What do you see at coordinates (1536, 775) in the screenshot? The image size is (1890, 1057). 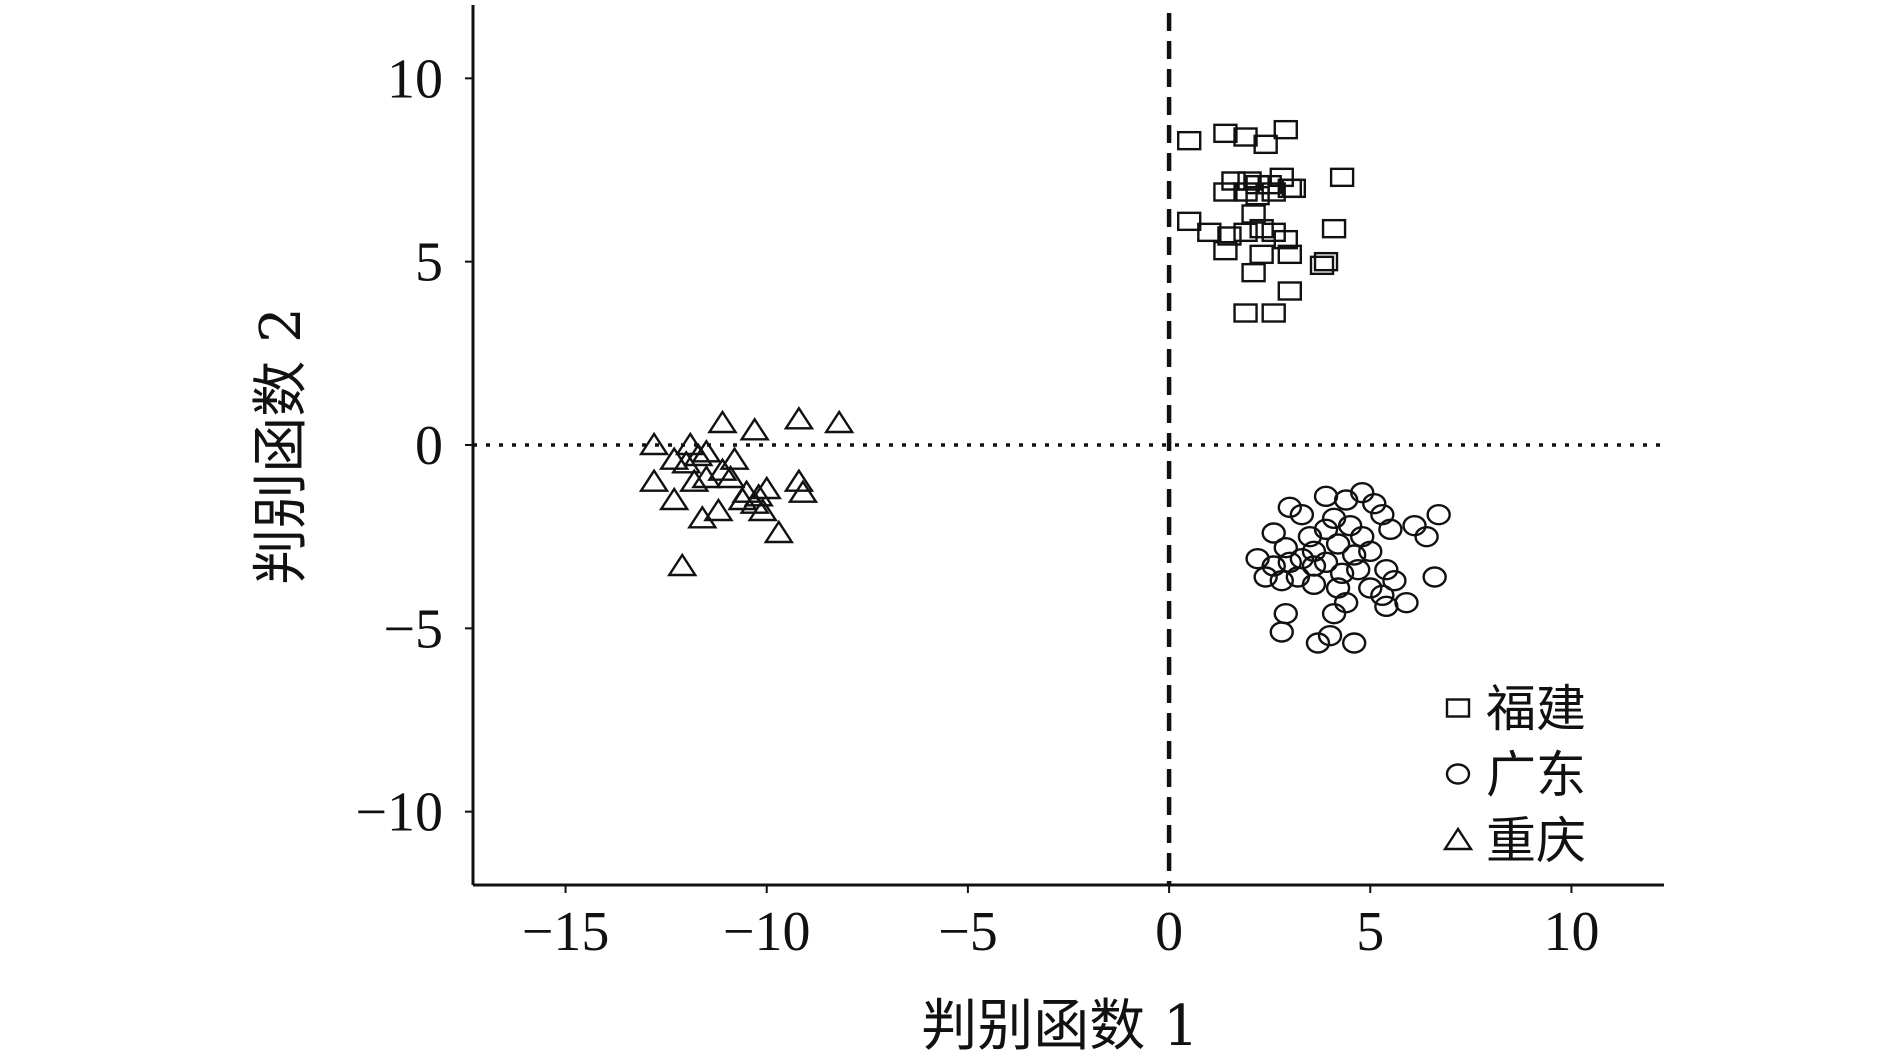 I see `legend-label: 广东` at bounding box center [1536, 775].